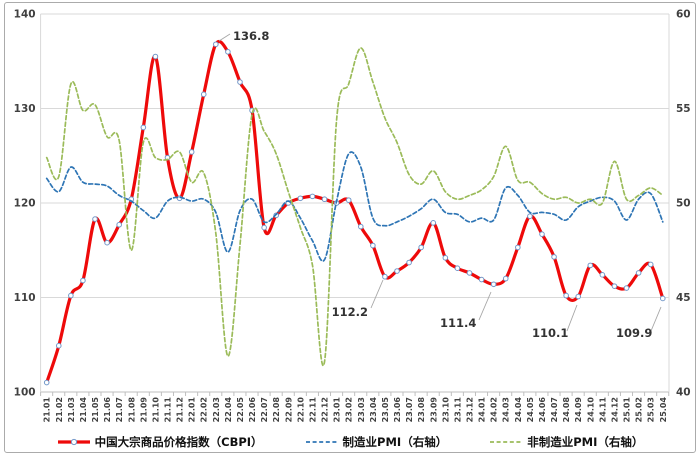 This screenshot has height=457, width=700. What do you see at coordinates (349, 409) in the screenshot?
I see `svg-text: 23.02` at bounding box center [349, 409].